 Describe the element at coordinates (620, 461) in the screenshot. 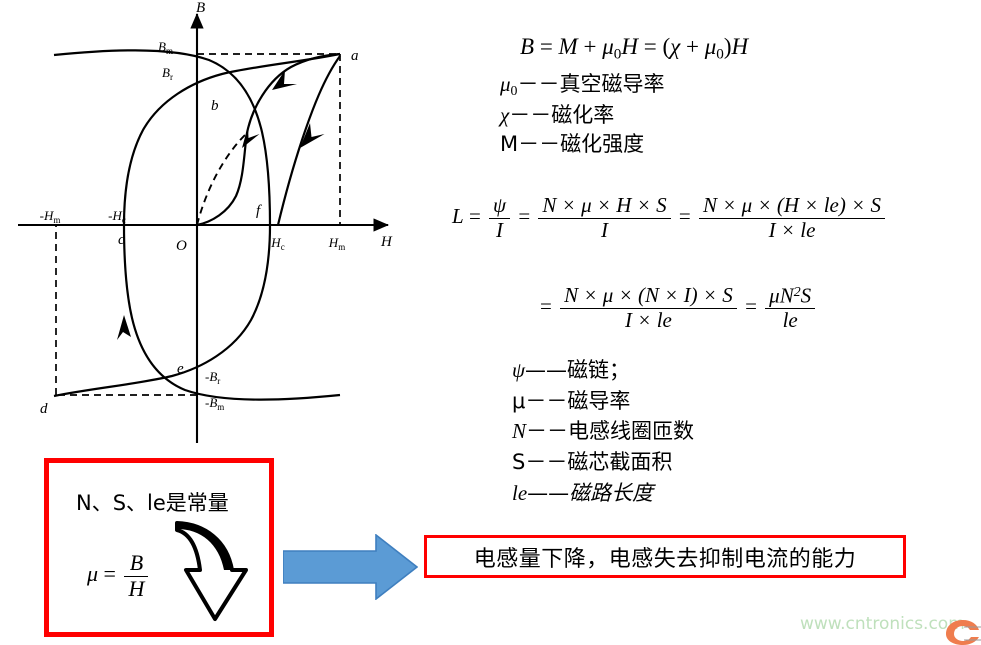

I see `def-text: 磁芯截面积` at that location.